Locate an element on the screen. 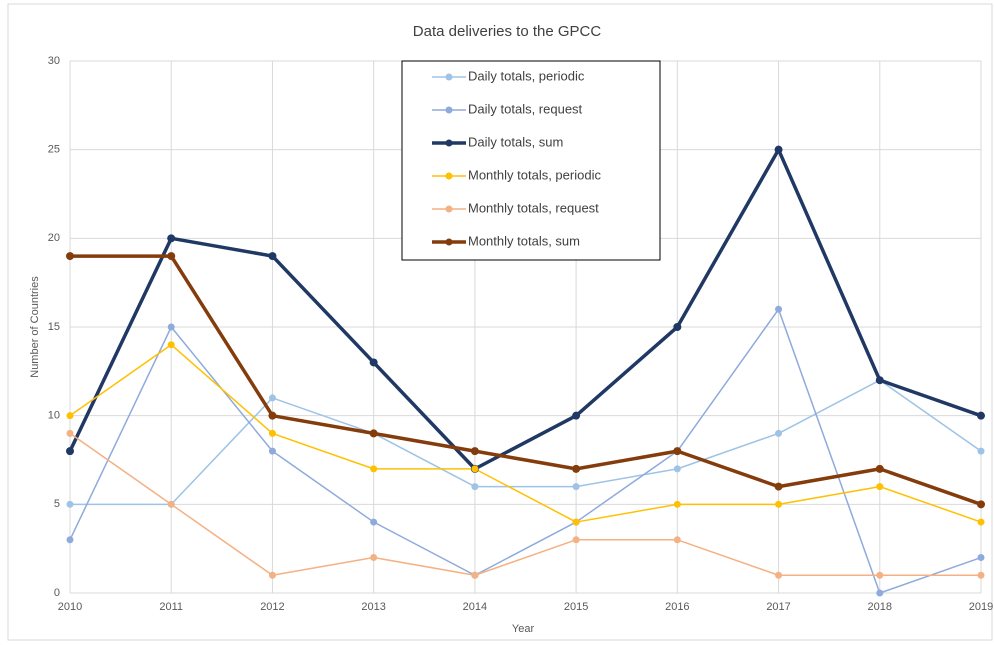 This screenshot has height=645, width=994. x-tick-label: 2019 is located at coordinates (981, 607).